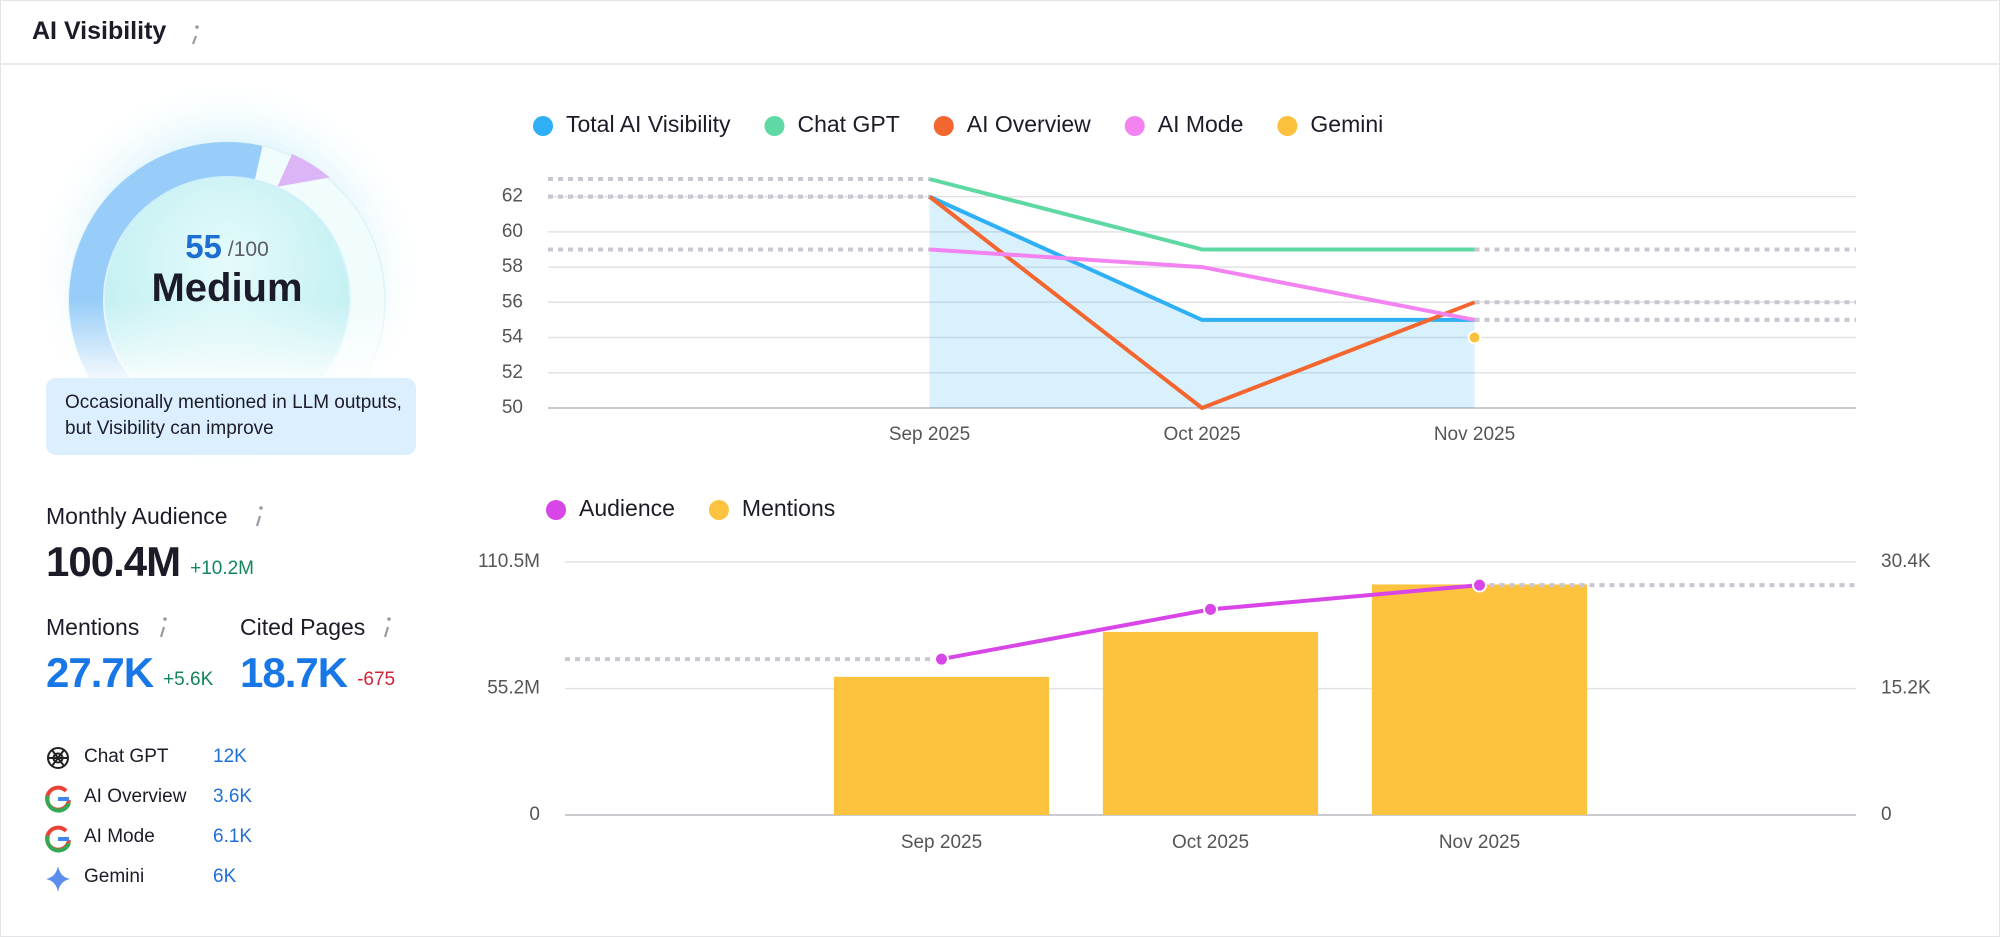 This screenshot has width=2000, height=937. Describe the element at coordinates (137, 516) in the screenshot. I see `metric-label: Monthly Audience` at that location.